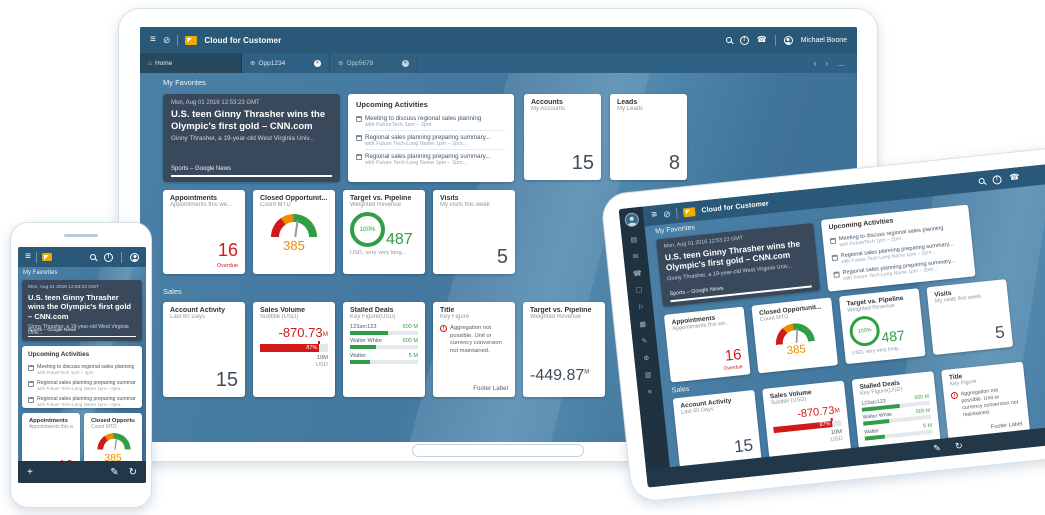  I want to click on footer-label: Footer Label, so click(490, 388).